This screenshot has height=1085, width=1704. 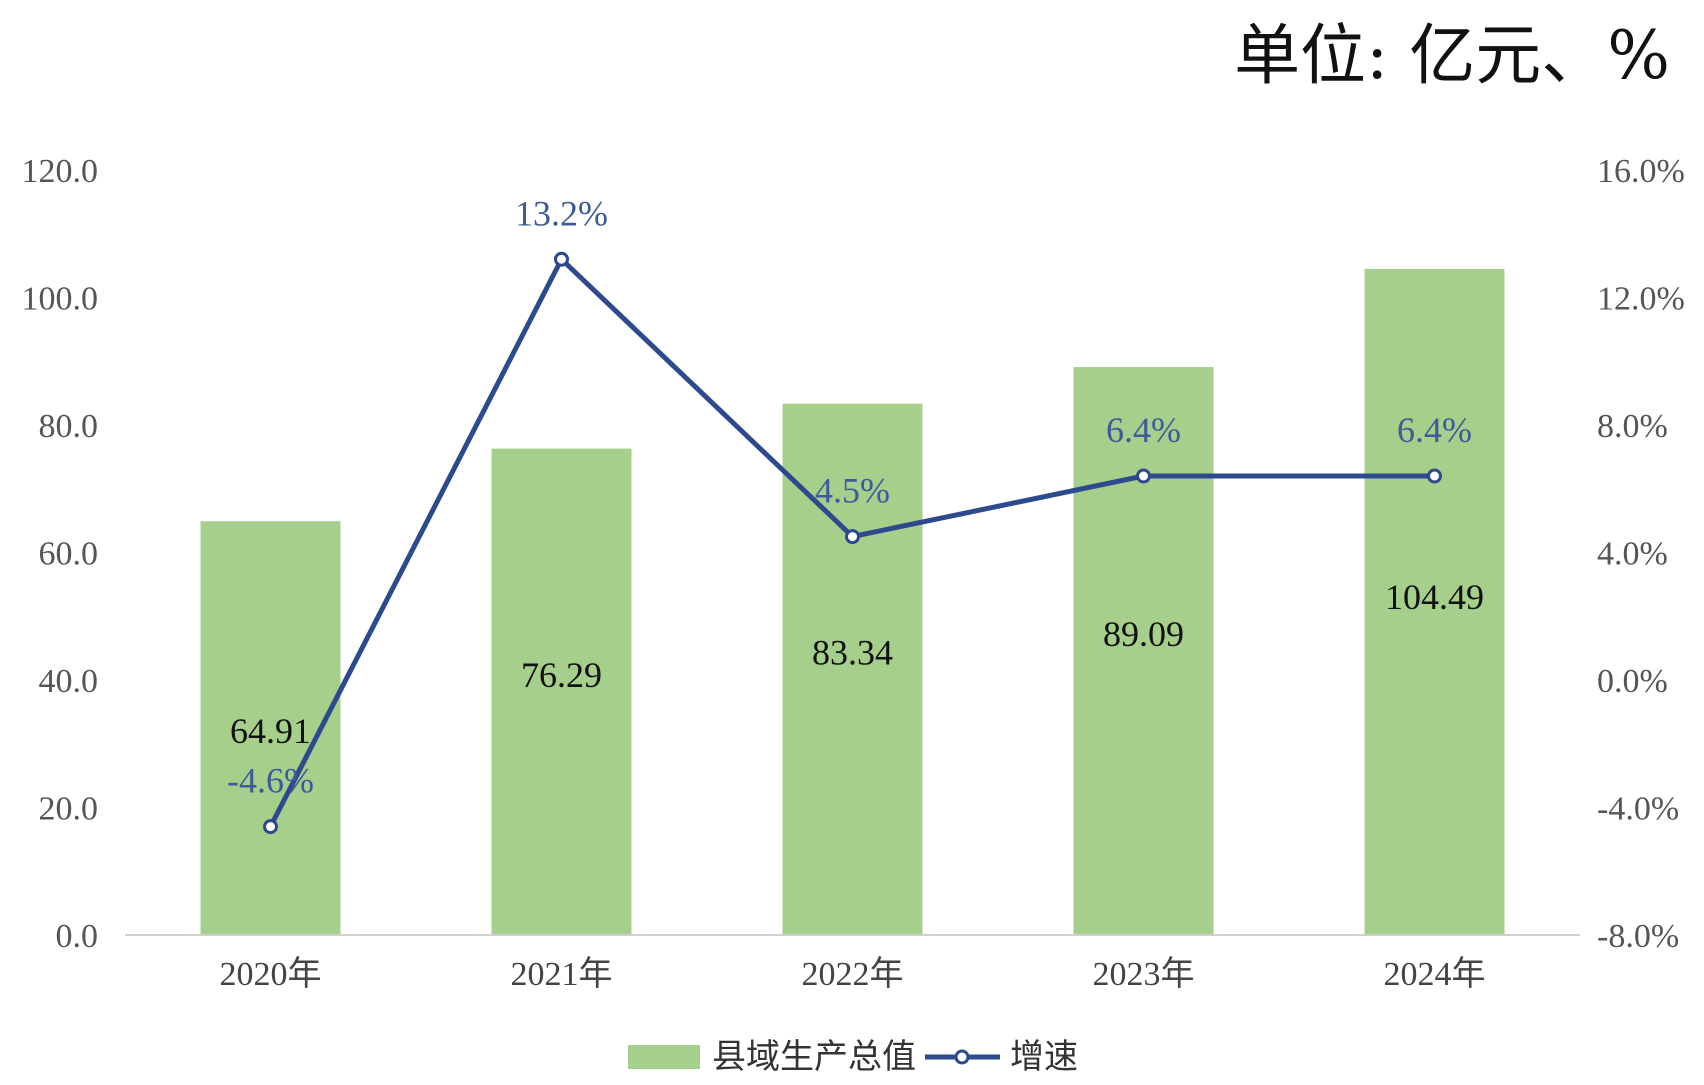 I want to click on right-axis-tick-label: -8.0%, so click(x=1638, y=936).